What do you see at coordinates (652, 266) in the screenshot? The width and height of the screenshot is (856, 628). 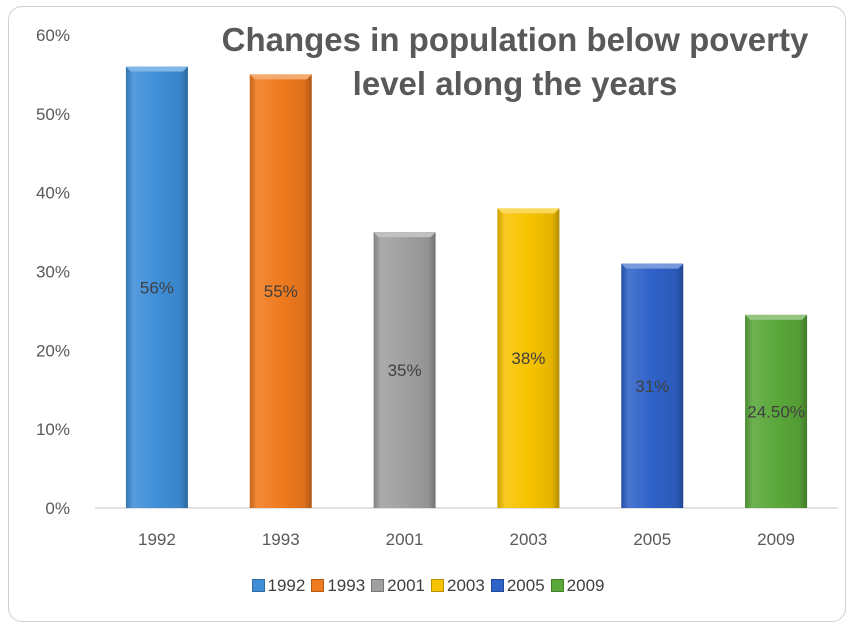 I see `bar-cap-2005` at bounding box center [652, 266].